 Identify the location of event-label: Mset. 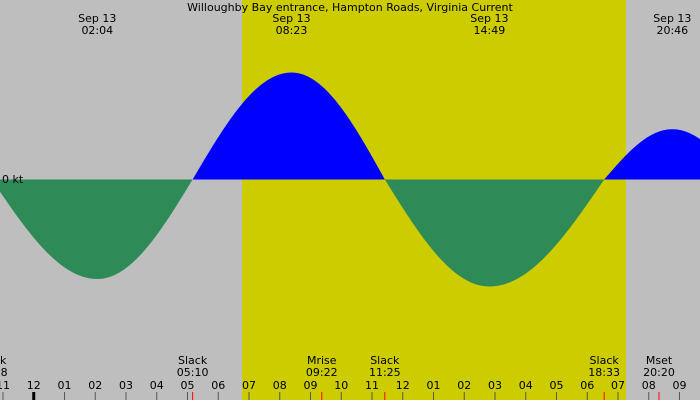
(659, 360).